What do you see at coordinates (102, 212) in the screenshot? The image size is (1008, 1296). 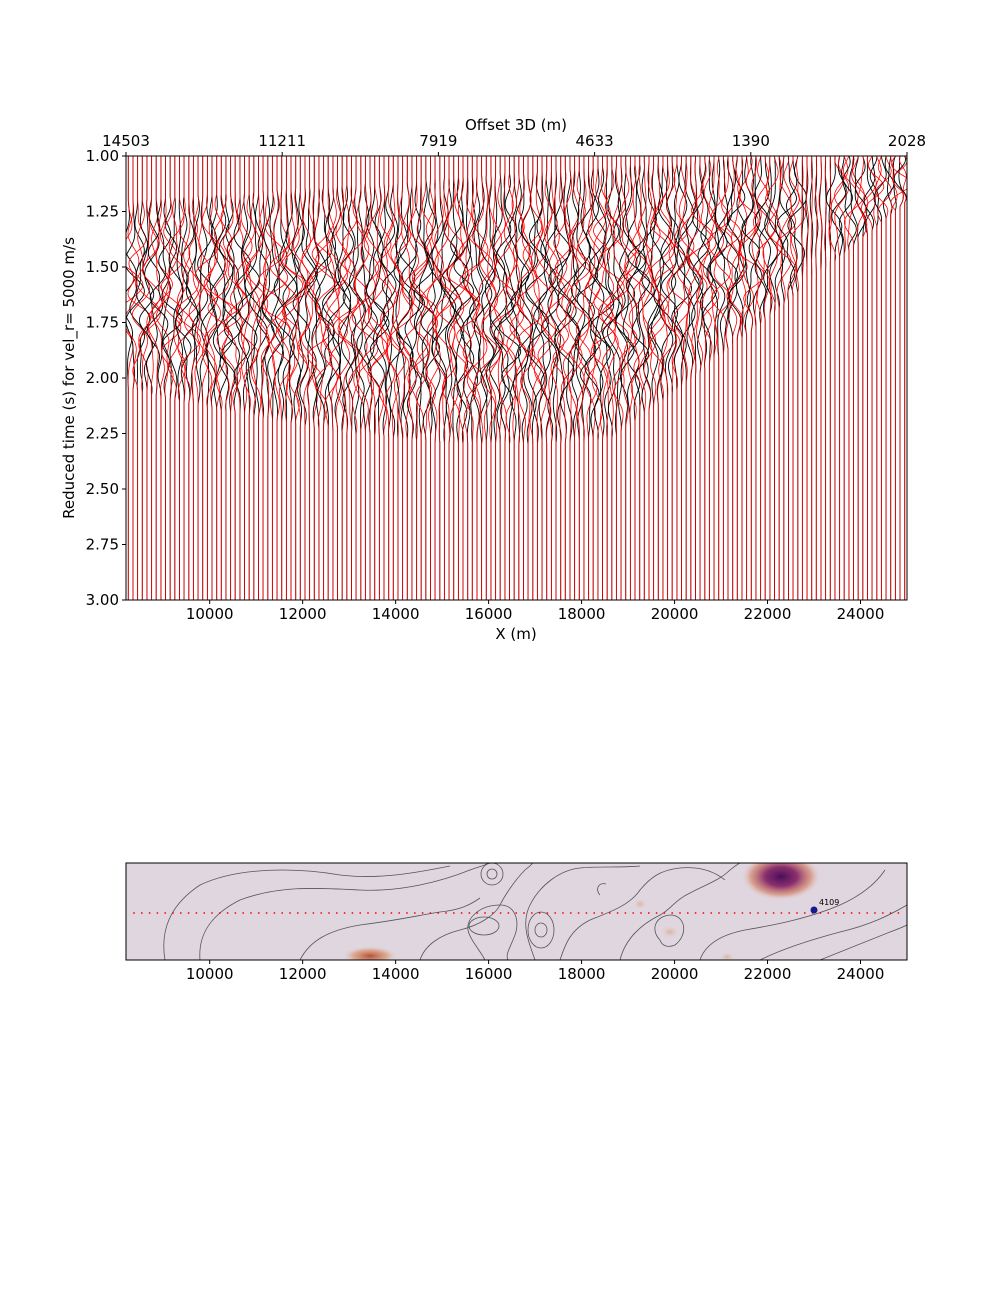 I see `y-tick-label: 1.25` at bounding box center [102, 212].